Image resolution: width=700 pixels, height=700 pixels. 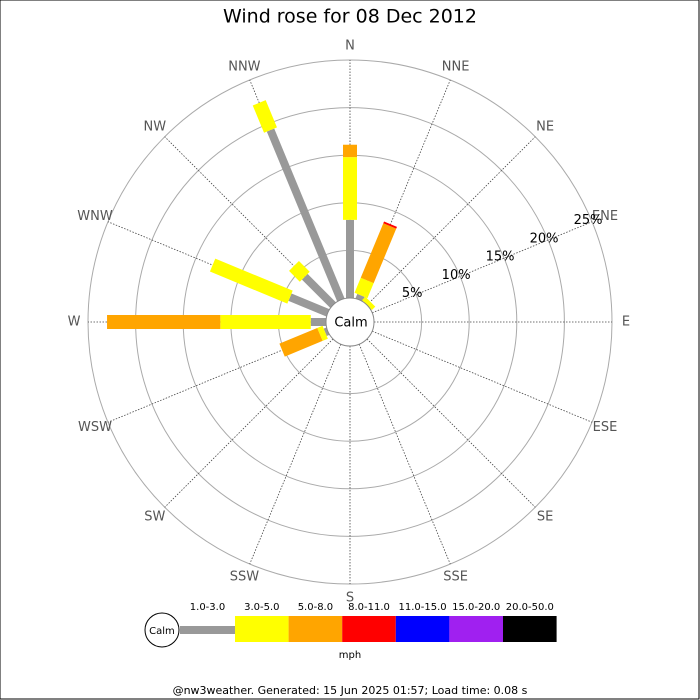 I want to click on legend-label: 5.0-8.0, so click(x=315, y=607).